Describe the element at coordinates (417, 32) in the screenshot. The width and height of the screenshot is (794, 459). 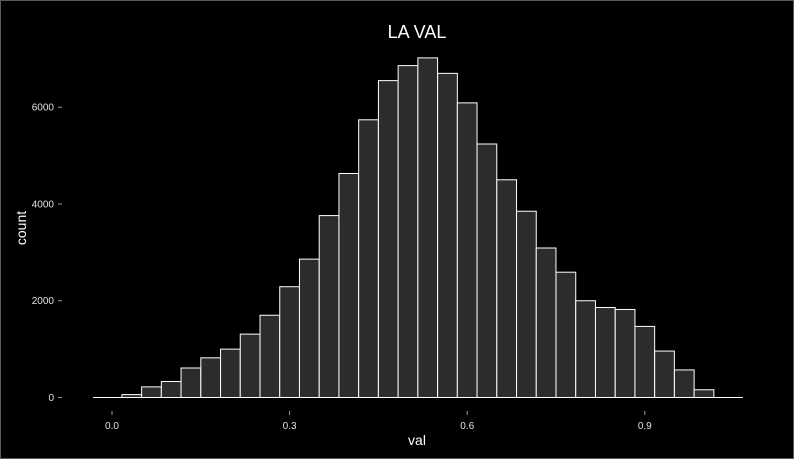
I see `chart-title: LA VAL` at that location.